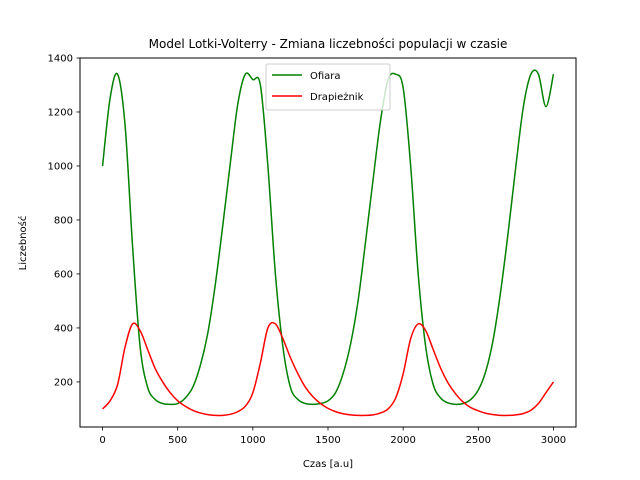 The image size is (640, 480). What do you see at coordinates (325, 76) in the screenshot?
I see `legend-label-ofiara: Ofiara` at bounding box center [325, 76].